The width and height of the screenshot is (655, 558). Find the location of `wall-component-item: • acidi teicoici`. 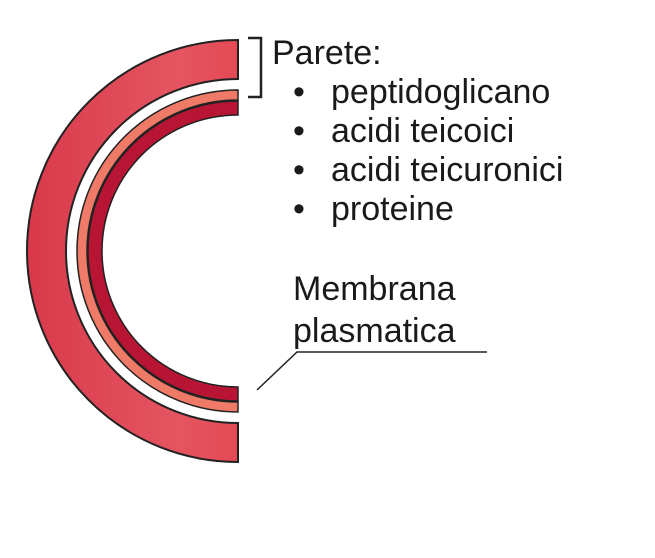

wall-component-item: • acidi teicoici is located at coordinates (403, 131).